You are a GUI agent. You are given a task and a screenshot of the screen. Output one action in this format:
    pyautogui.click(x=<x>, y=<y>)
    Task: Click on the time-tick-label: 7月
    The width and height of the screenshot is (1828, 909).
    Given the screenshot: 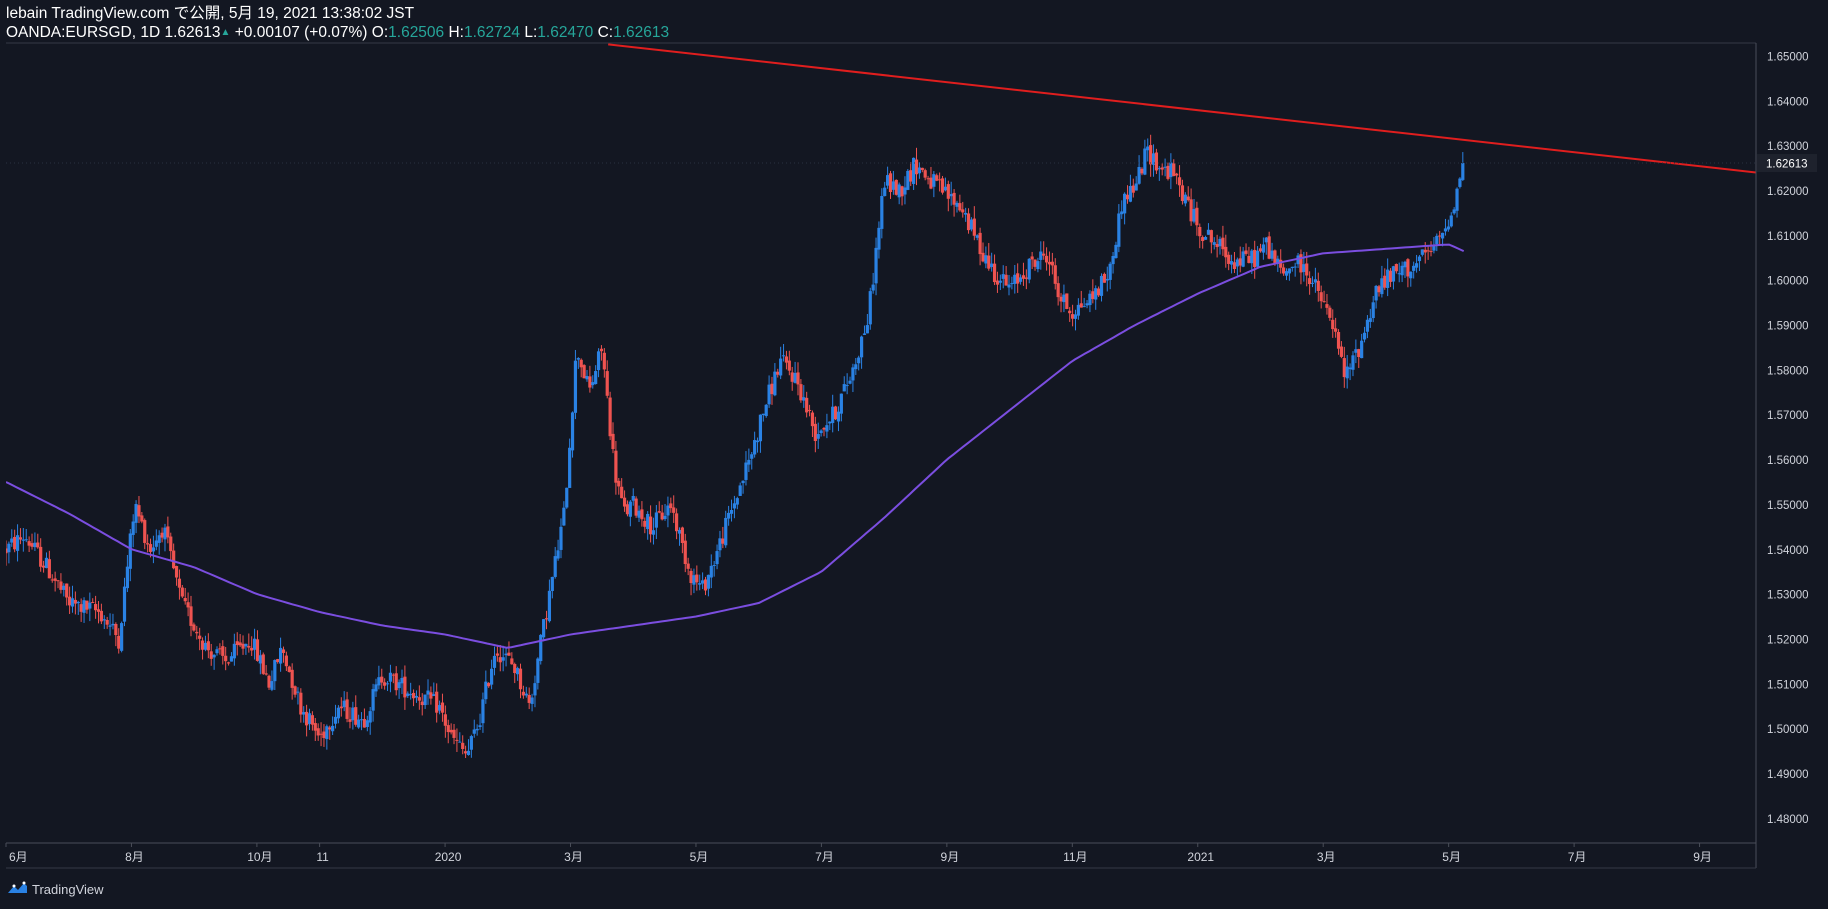 What is the action you would take?
    pyautogui.click(x=824, y=857)
    